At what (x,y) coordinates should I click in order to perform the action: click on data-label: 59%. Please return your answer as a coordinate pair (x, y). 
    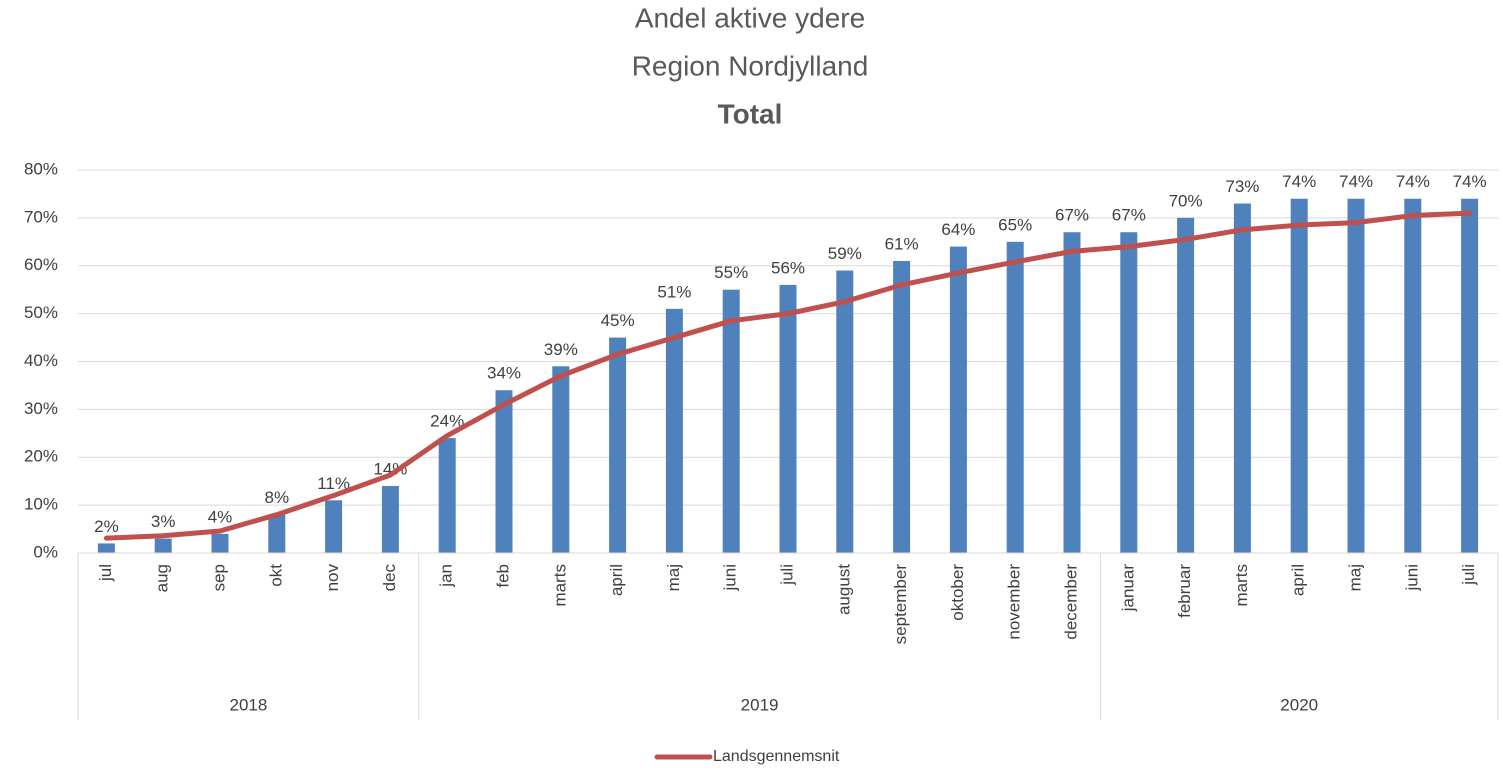
    Looking at the image, I should click on (845, 253).